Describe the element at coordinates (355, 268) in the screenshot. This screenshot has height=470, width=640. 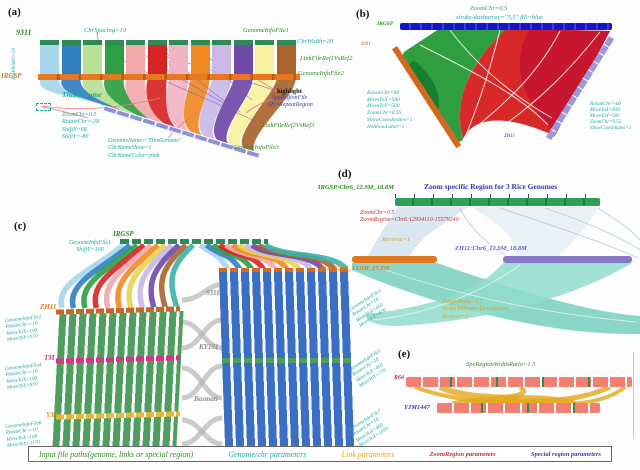
I see `9311-region-label: 9311:Chr6_13.0M_17.8M` at that location.